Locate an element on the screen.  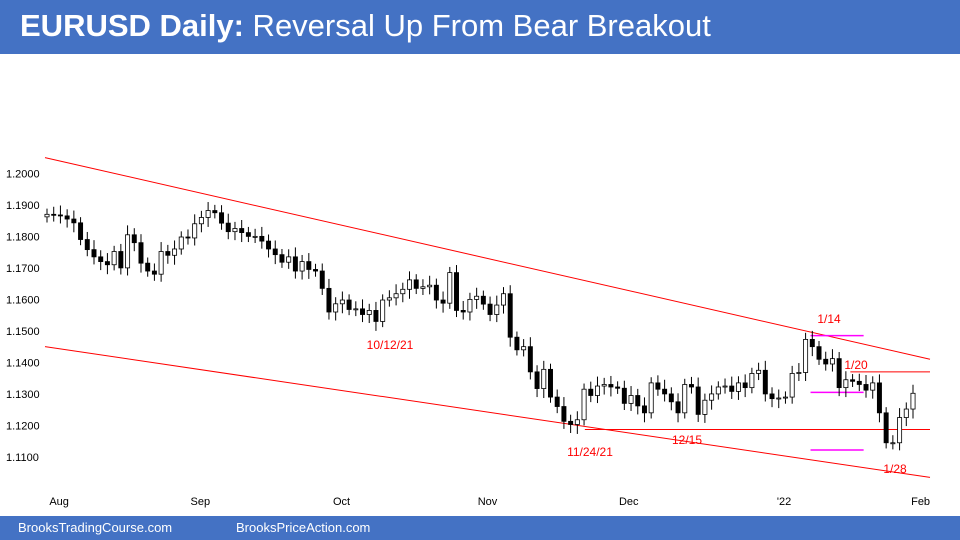
annotation-label: 10/12/21 is located at coordinates (390, 345).